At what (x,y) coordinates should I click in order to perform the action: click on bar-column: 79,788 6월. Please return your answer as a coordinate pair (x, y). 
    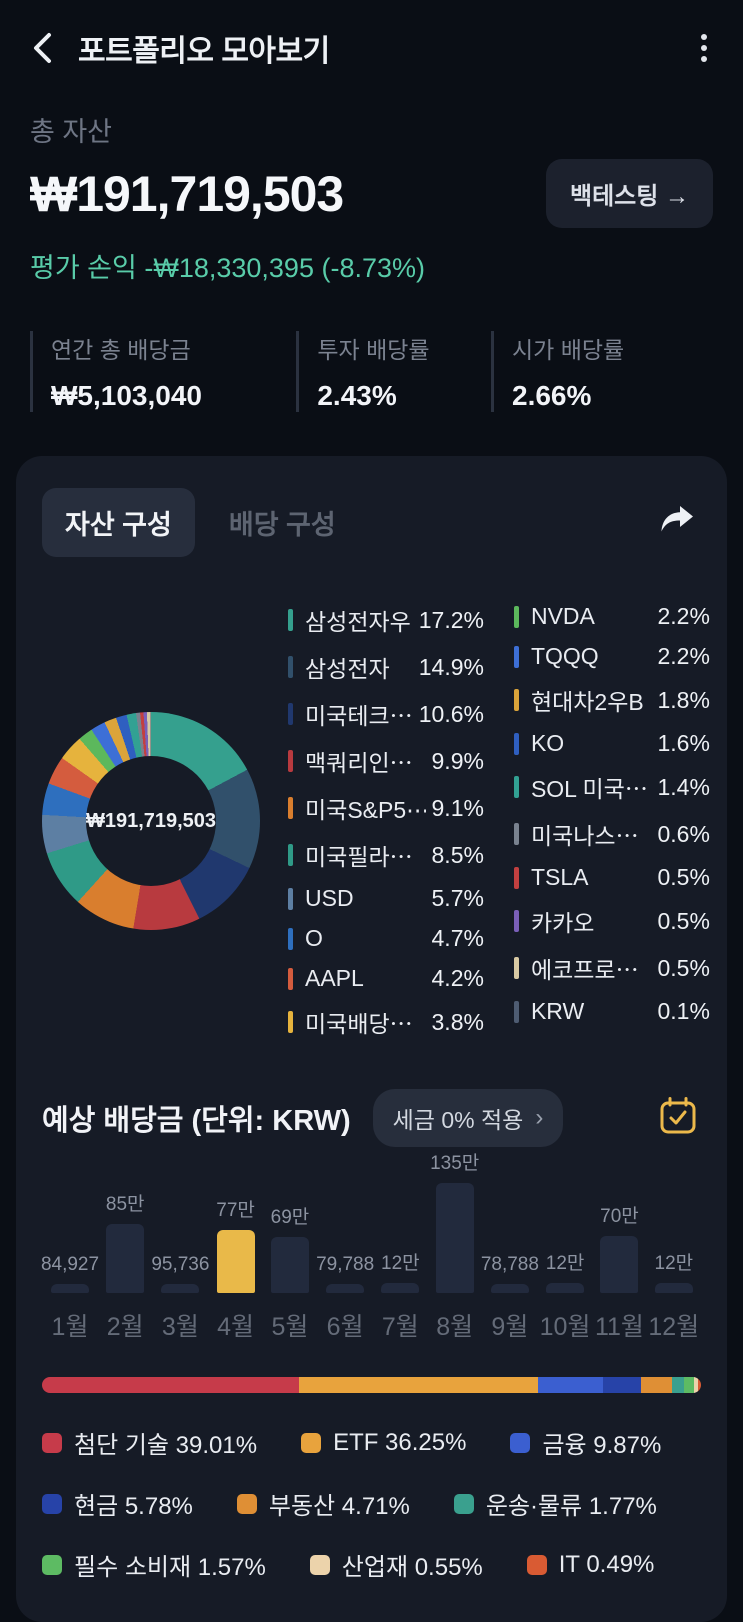
    Looking at the image, I should click on (345, 1298).